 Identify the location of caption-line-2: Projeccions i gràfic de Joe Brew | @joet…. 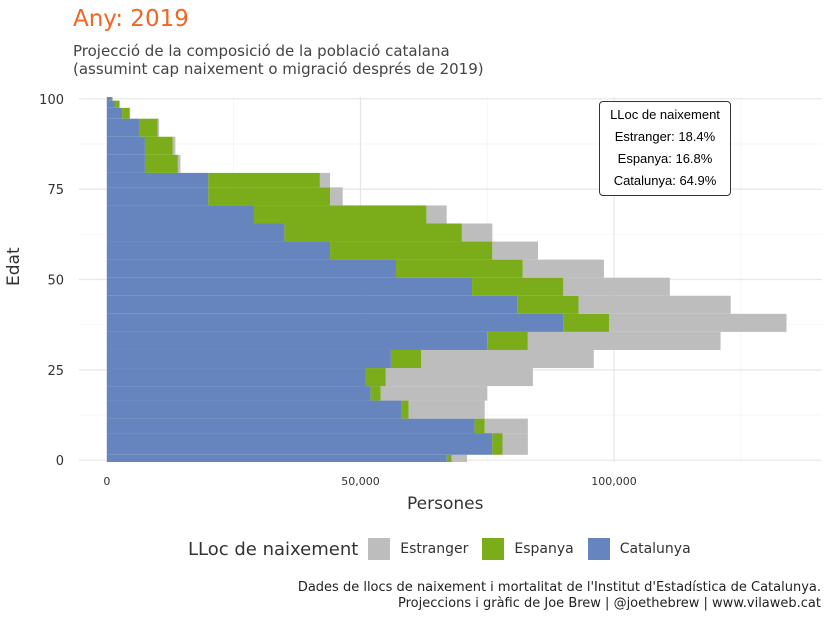
(609, 603).